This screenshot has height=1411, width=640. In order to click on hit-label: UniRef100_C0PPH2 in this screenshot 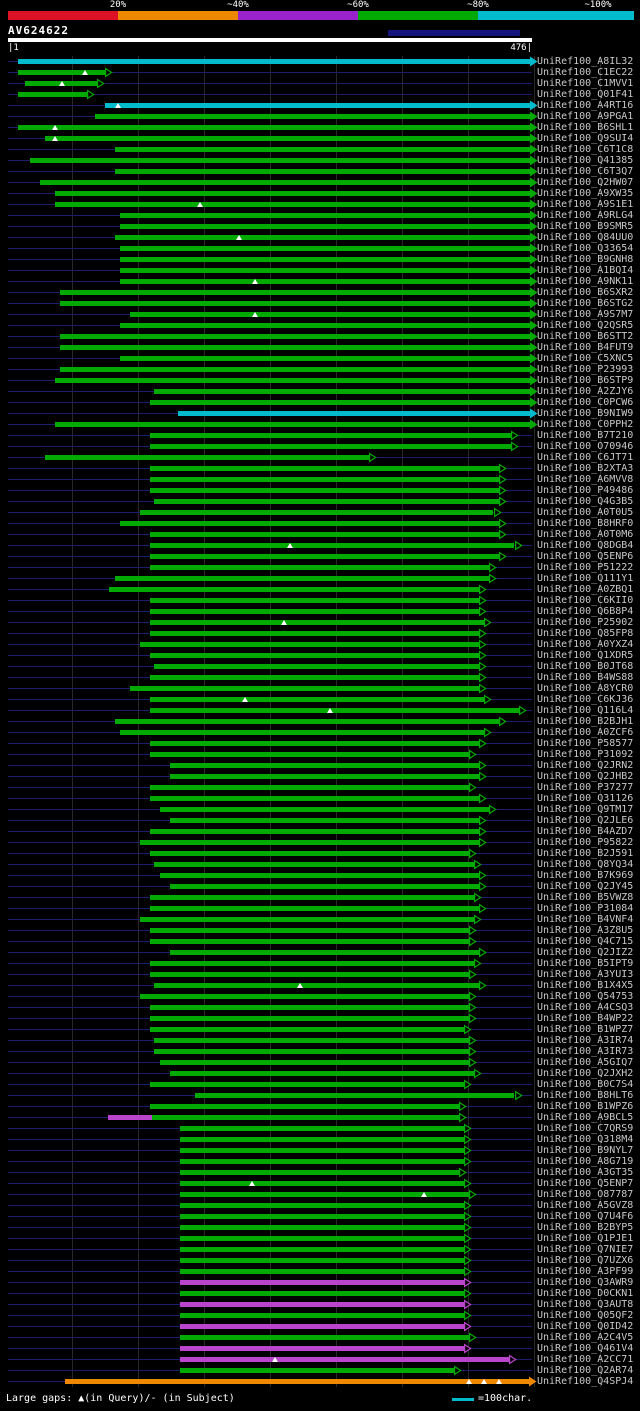, I will do `click(585, 424)`.